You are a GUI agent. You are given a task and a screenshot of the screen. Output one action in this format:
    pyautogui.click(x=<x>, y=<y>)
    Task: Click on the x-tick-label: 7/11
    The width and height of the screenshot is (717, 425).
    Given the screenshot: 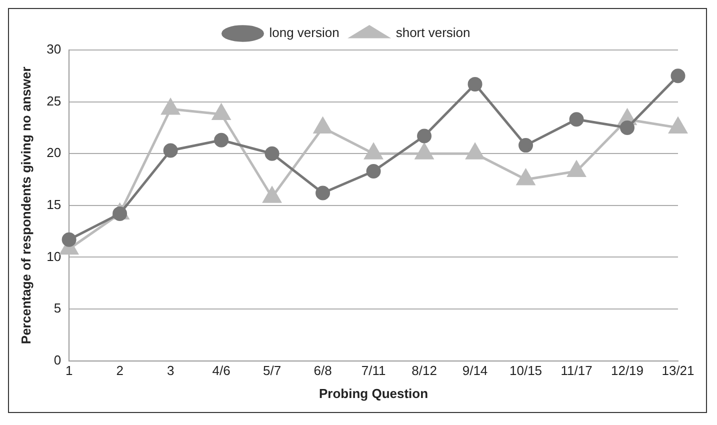 What is the action you would take?
    pyautogui.click(x=373, y=370)
    